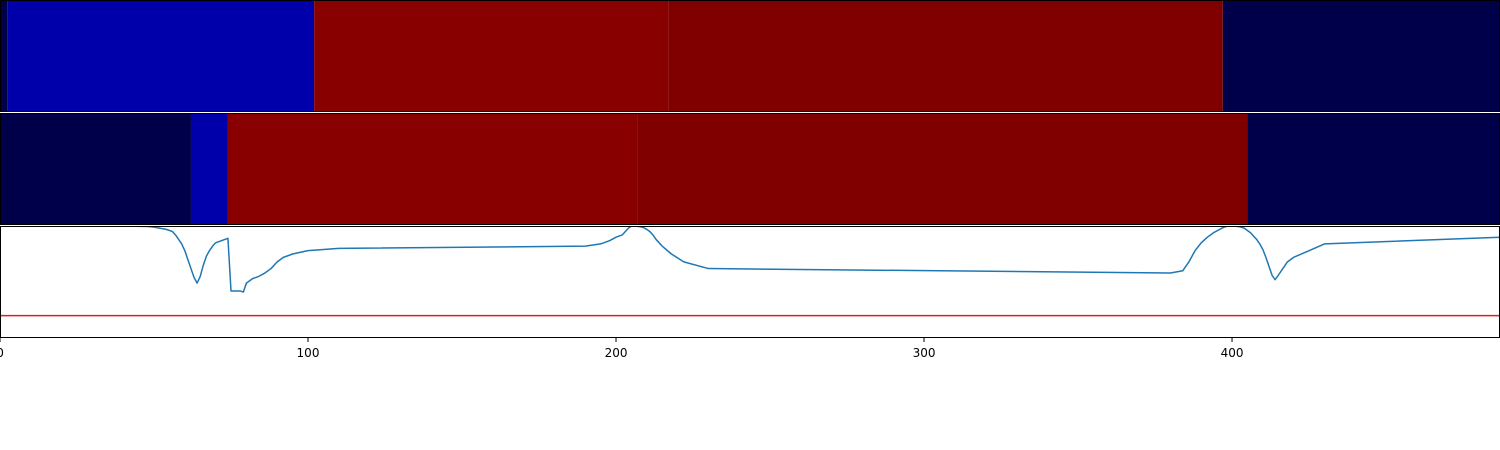 Image resolution: width=1500 pixels, height=450 pixels. Describe the element at coordinates (1232, 353) in the screenshot. I see `x-tick-label: 400` at that location.